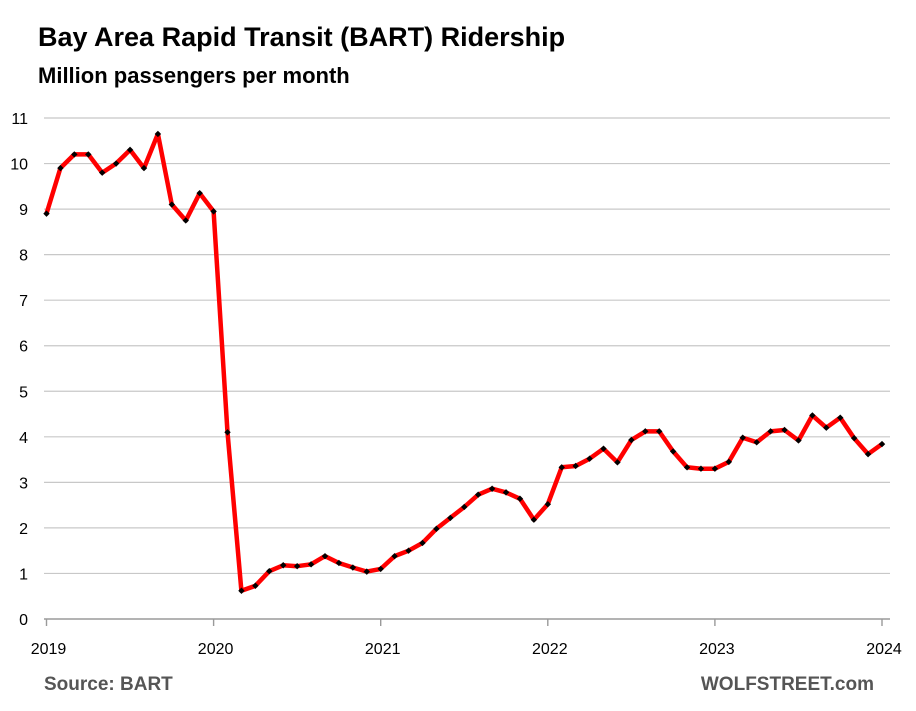  I want to click on chart-title: Bay Area Rapid Transit (BART) Ridership, so click(302, 37).